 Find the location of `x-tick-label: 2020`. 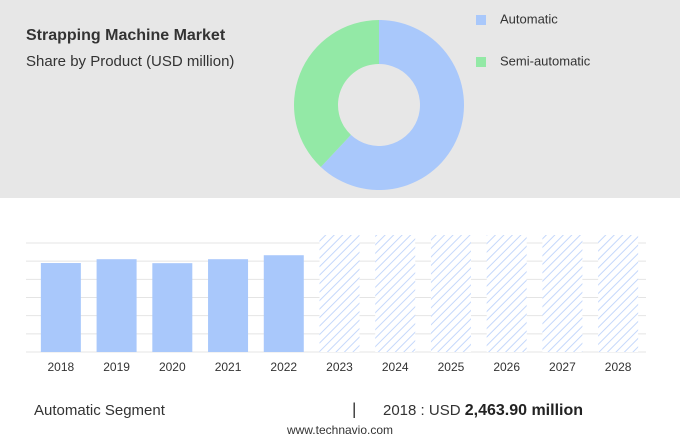

x-tick-label: 2020 is located at coordinates (172, 367).